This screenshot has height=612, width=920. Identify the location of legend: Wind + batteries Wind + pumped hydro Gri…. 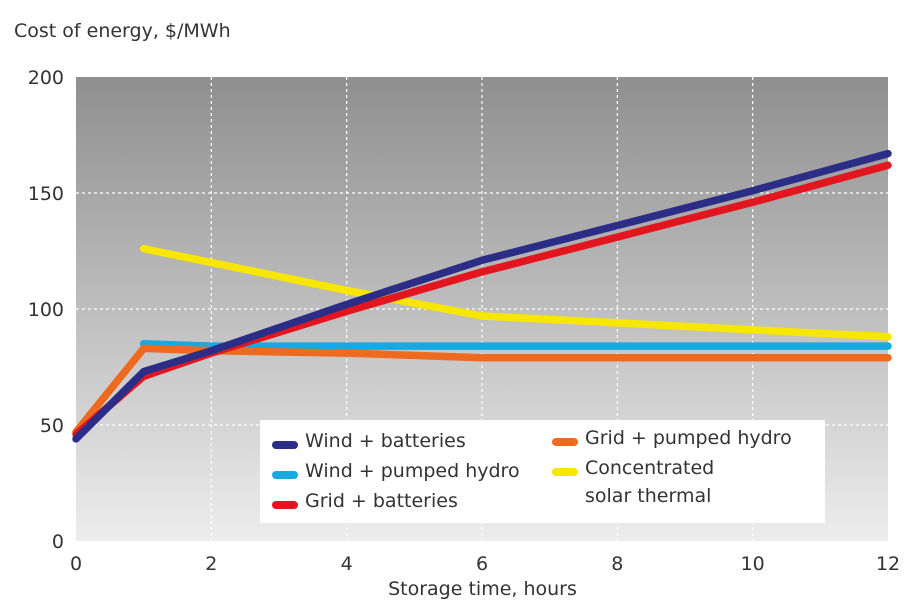
(542, 471).